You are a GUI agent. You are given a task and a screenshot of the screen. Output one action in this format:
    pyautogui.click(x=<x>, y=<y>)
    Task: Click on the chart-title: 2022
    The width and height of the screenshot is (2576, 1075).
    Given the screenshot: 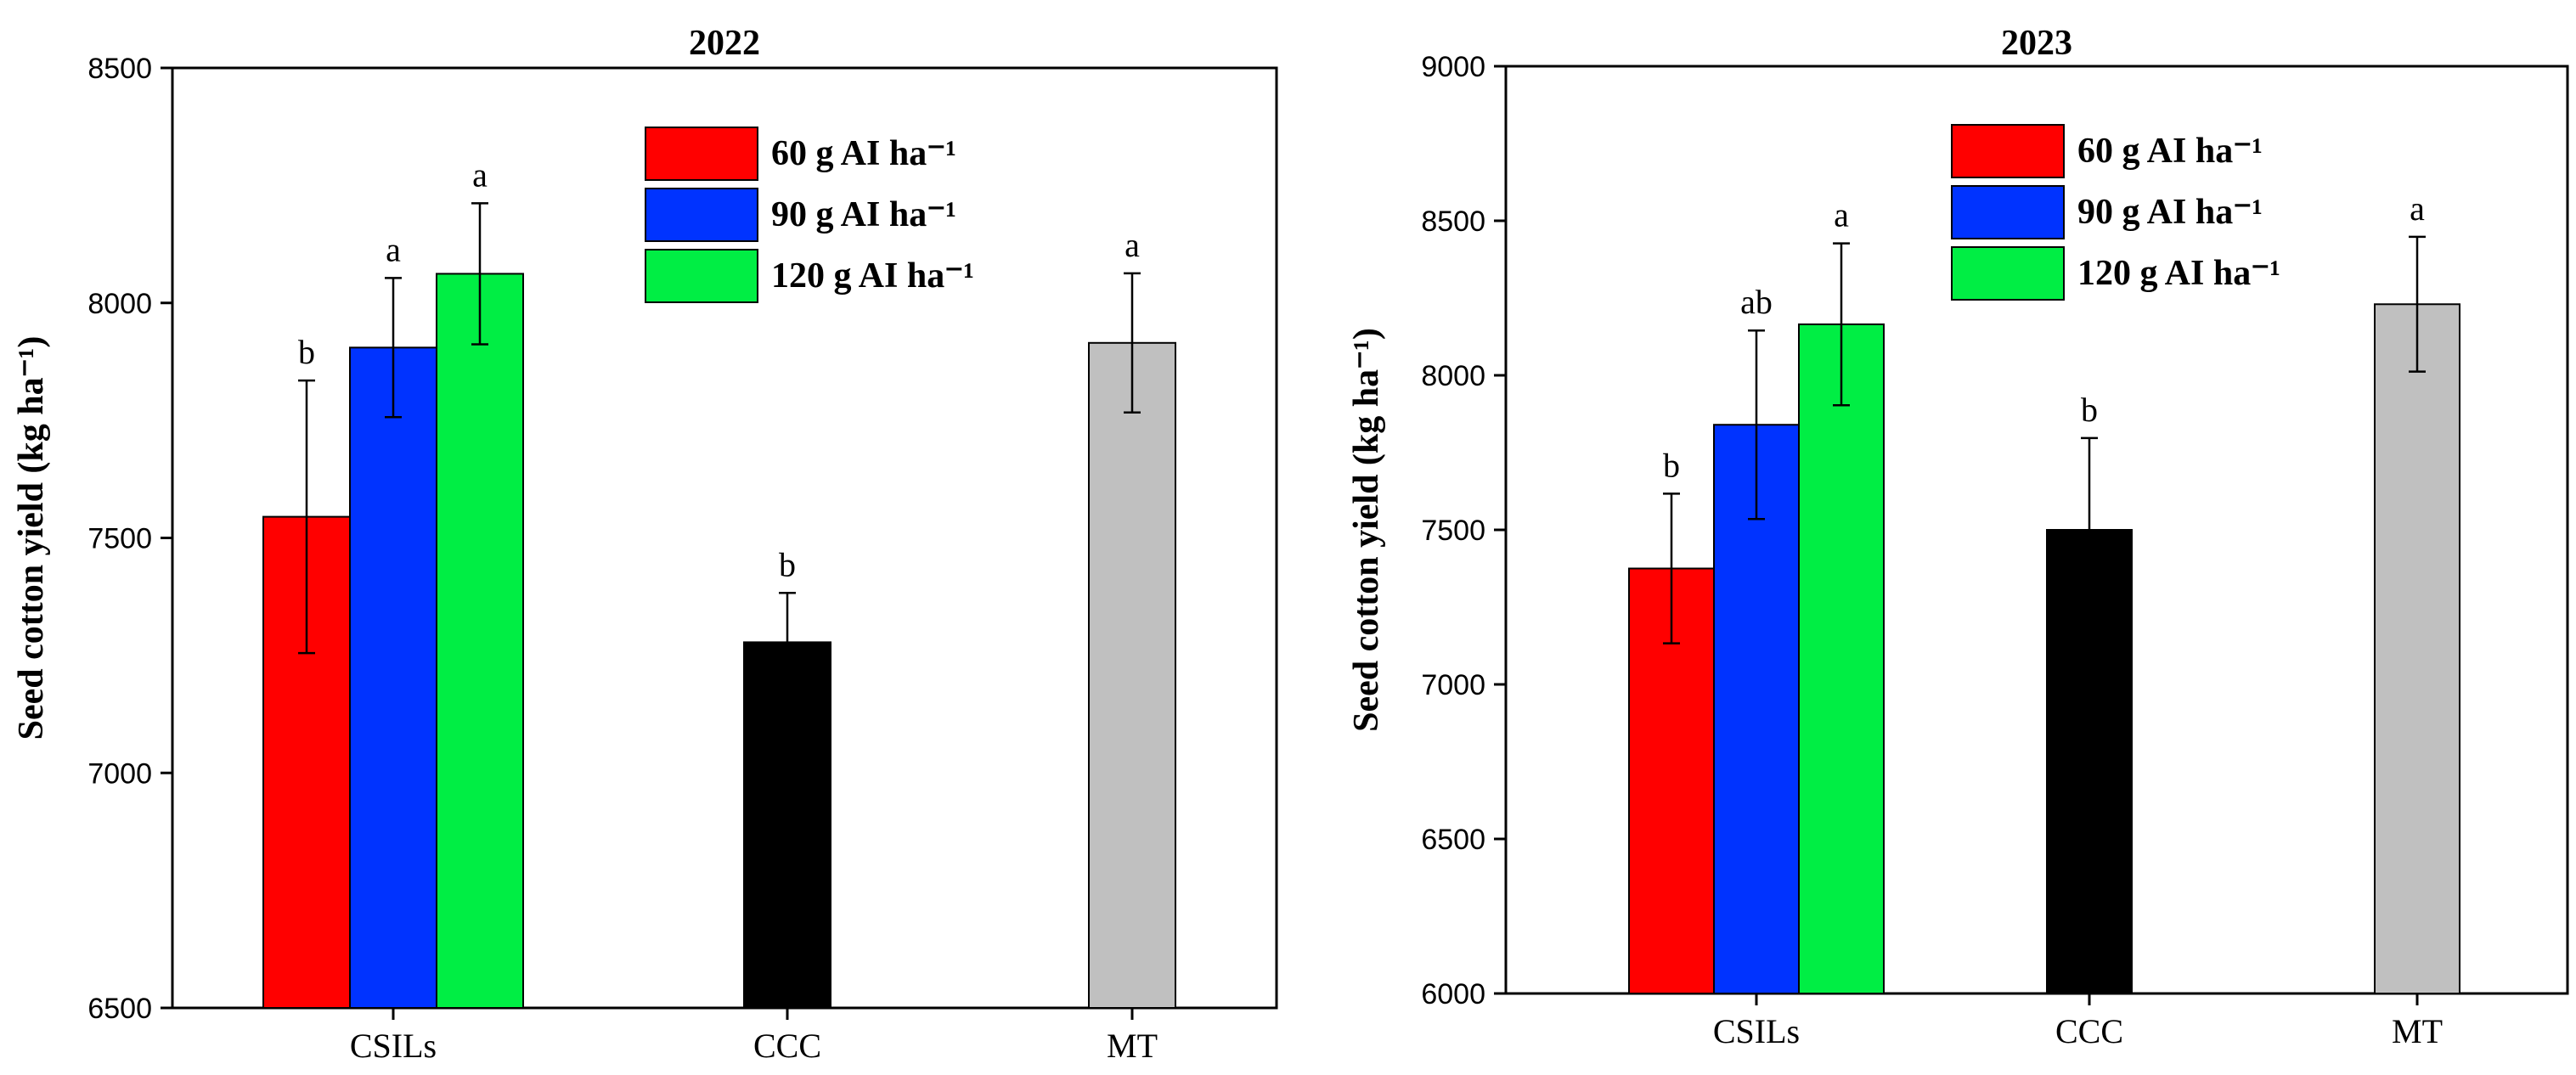 What is the action you would take?
    pyautogui.click(x=724, y=43)
    